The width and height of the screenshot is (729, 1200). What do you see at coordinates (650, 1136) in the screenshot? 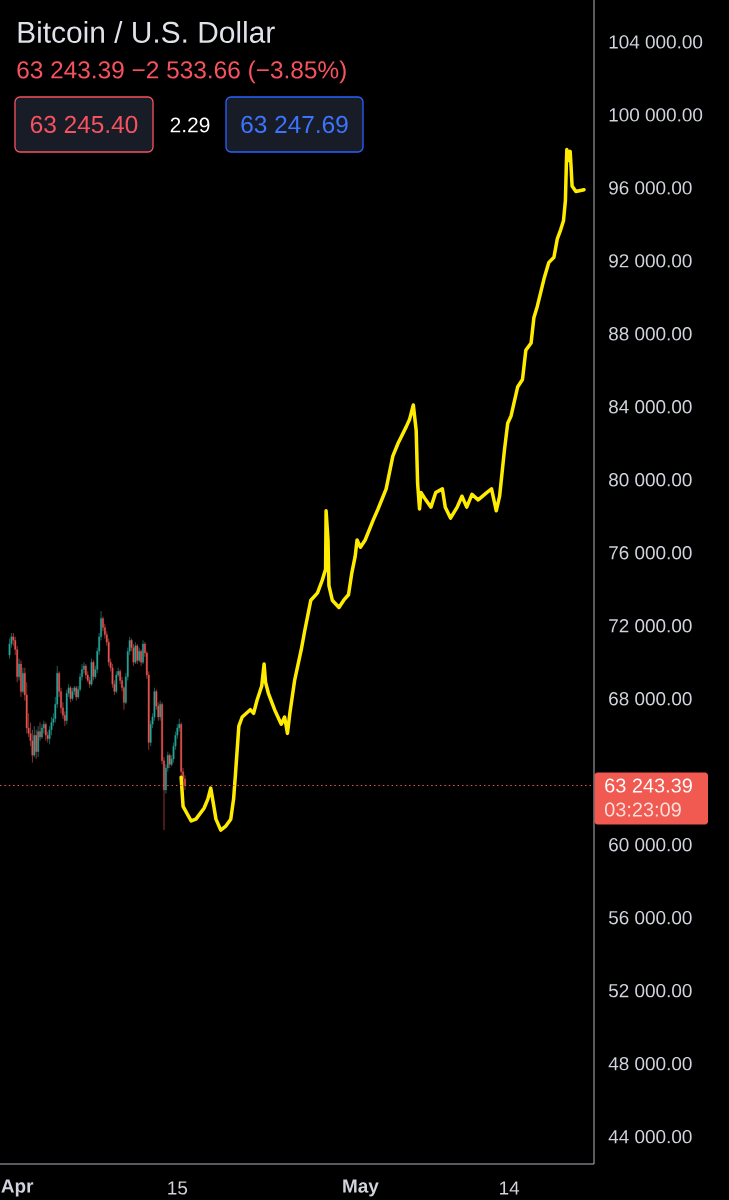
I see `y-tick-label: 44 000.00` at bounding box center [650, 1136].